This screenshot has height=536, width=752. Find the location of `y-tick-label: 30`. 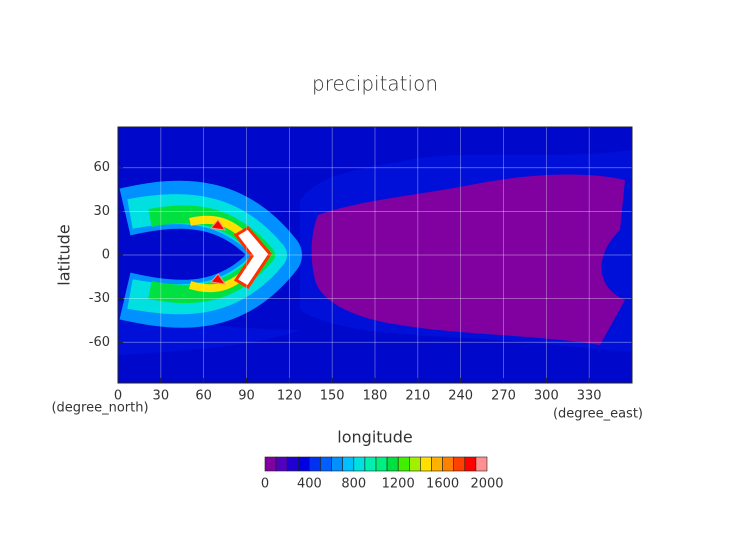

y-tick-label: 30 is located at coordinates (101, 211).